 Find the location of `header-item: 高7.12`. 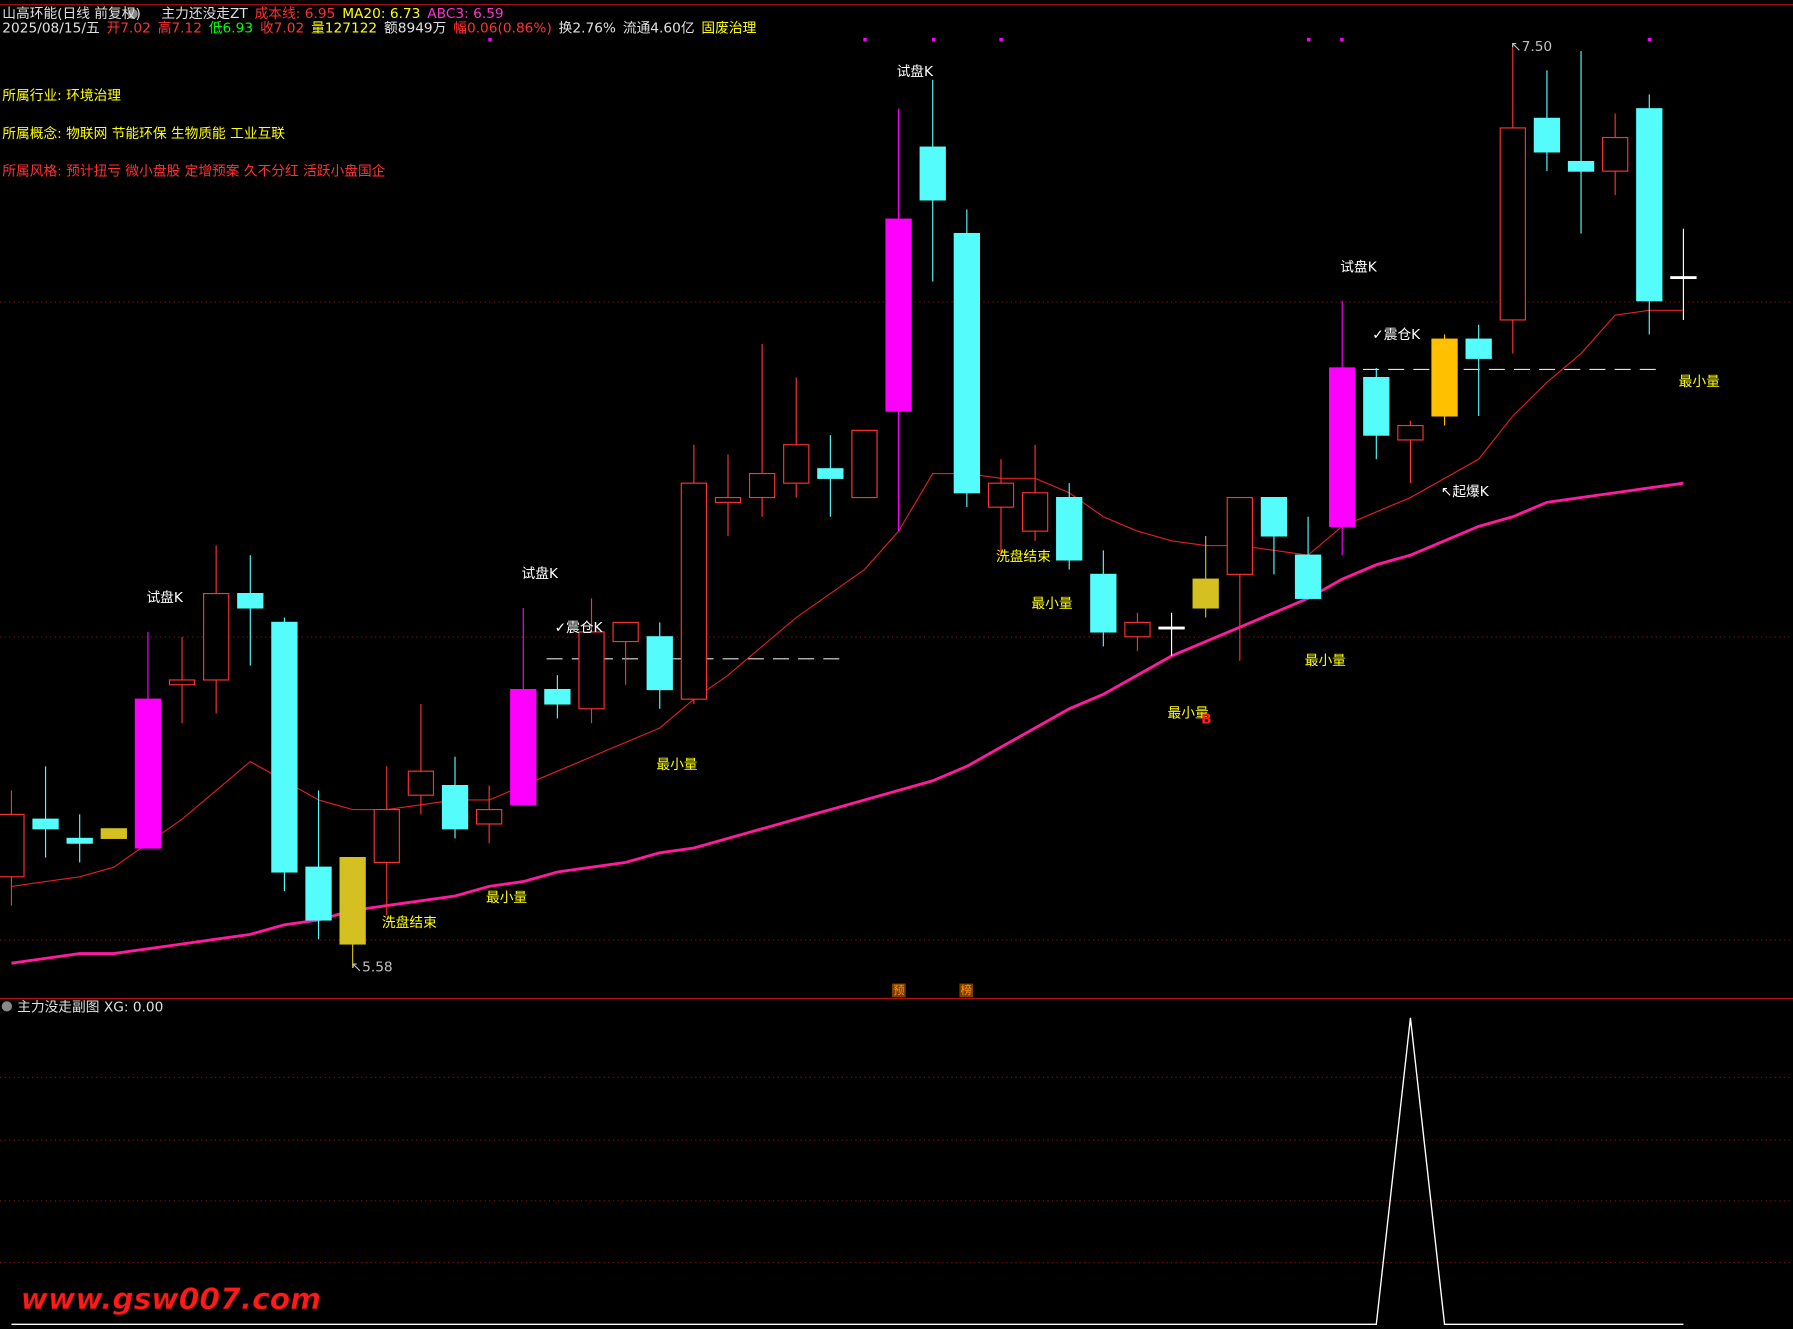

header-item: 高7.12 is located at coordinates (180, 28).